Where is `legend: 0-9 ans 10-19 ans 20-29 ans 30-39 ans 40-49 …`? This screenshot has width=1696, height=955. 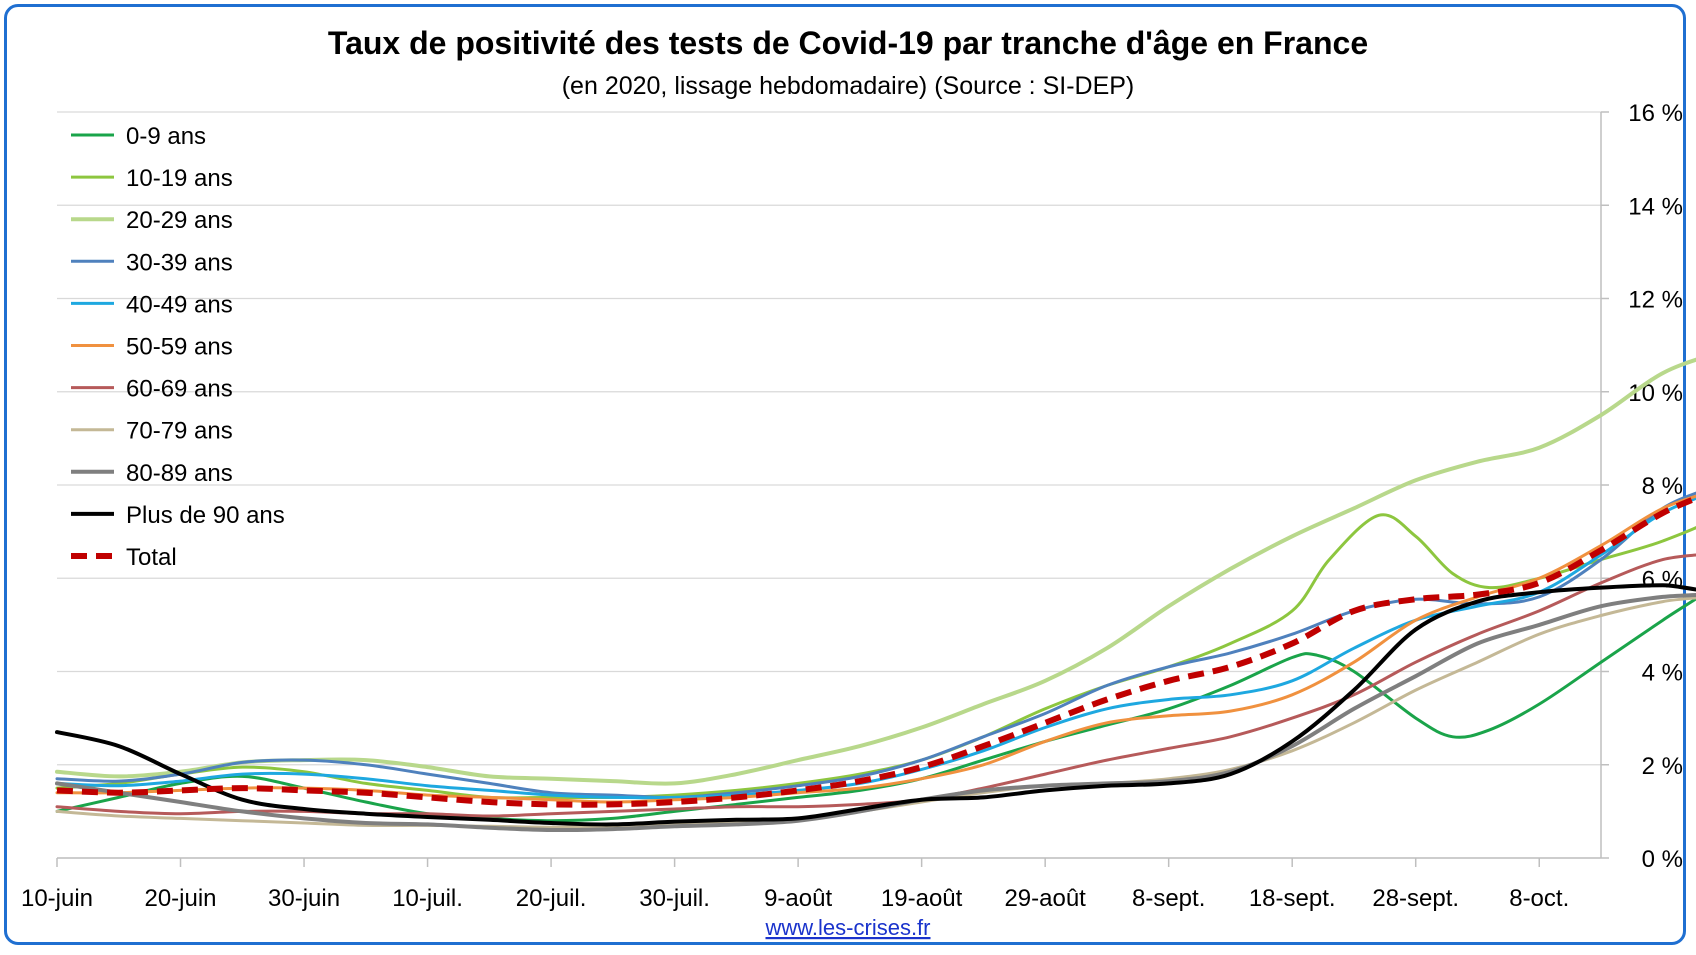
legend: 0-9 ans 10-19 ans 20-29 ans 30-39 ans 40-49 … is located at coordinates (178, 347).